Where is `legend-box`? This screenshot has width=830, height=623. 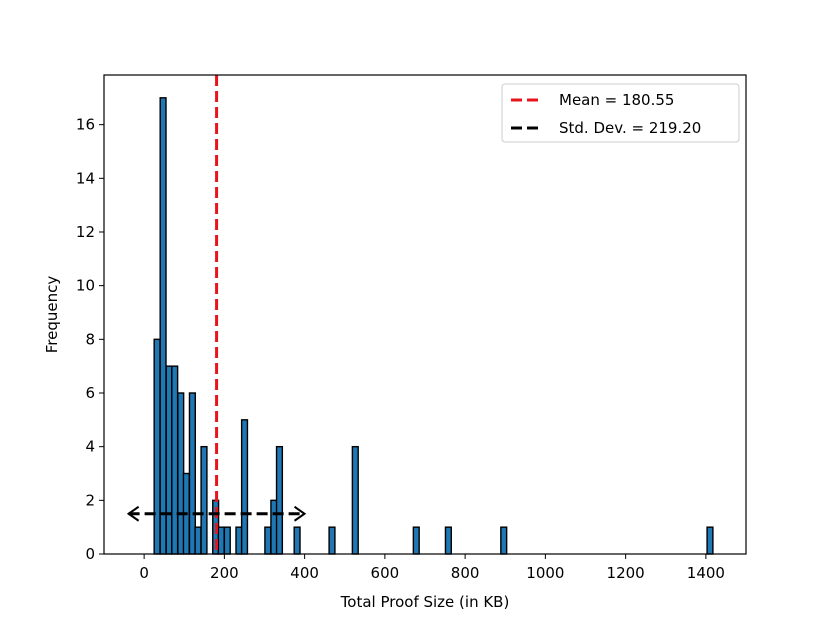 legend-box is located at coordinates (620, 113).